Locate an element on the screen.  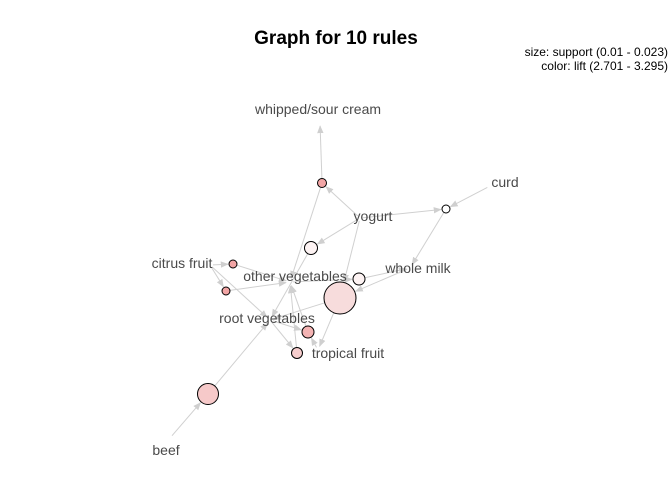
item-label-tropical-fruit: tropical fruit is located at coordinates (348, 353).